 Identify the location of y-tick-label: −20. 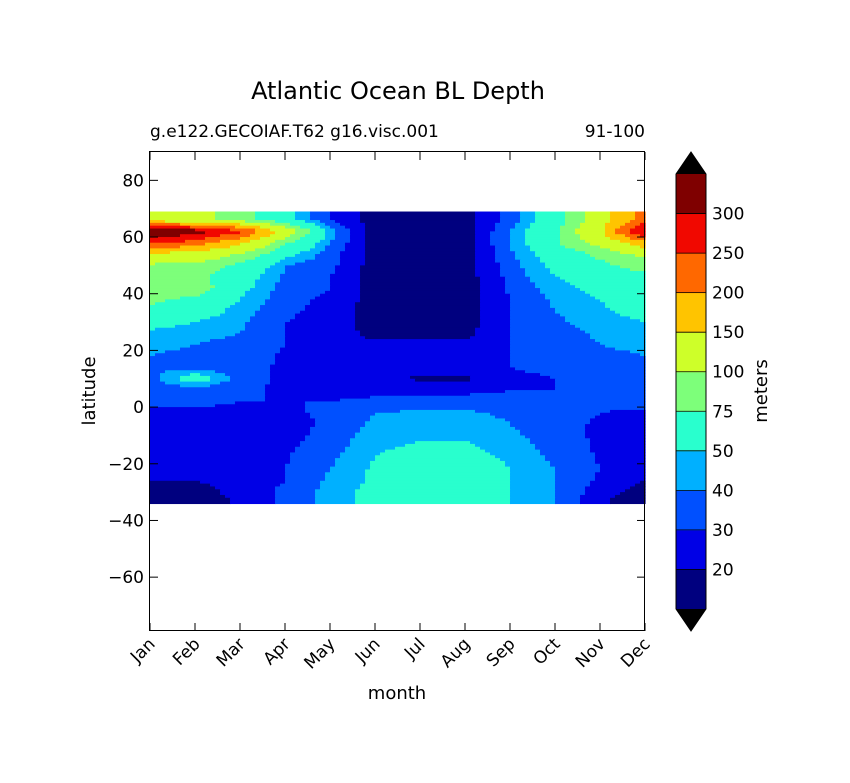
(126, 465).